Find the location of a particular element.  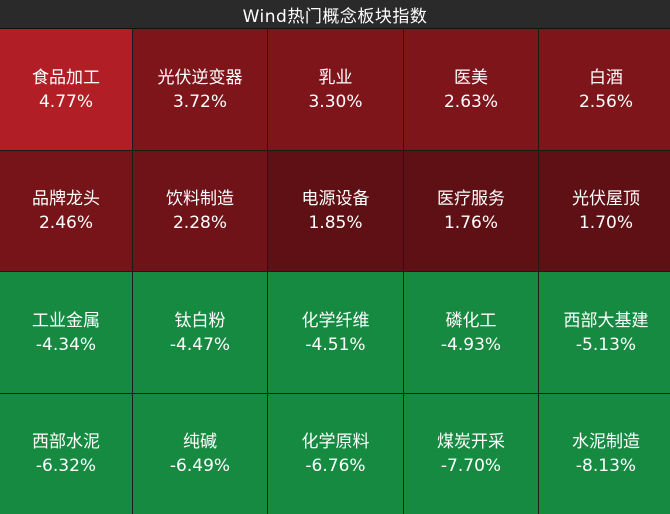

sector-change: -4.93% is located at coordinates (471, 344).